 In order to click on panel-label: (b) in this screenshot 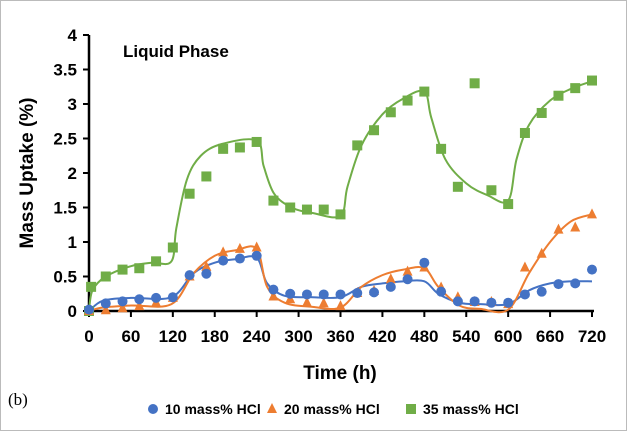, I will do `click(18, 399)`.